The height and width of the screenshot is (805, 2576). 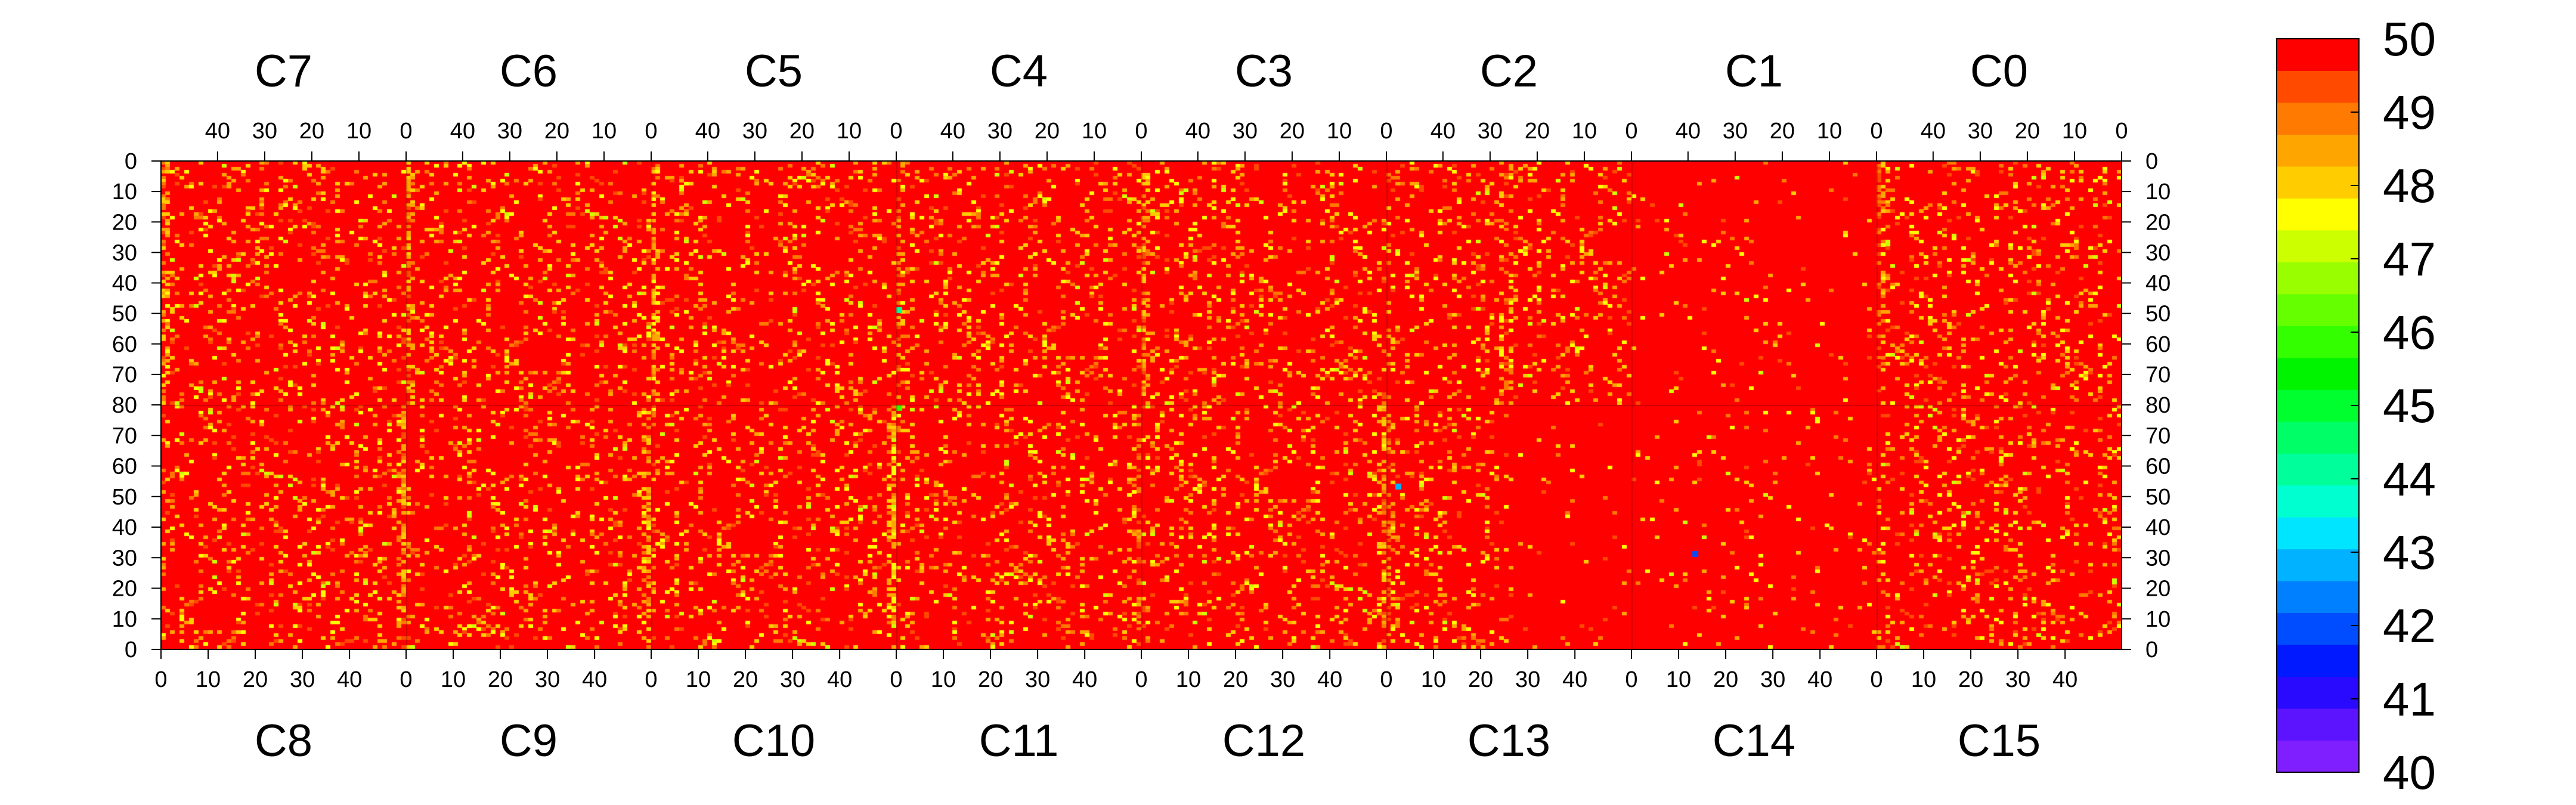 I want to click on right-y-tick-label: 40, so click(x=2158, y=528).